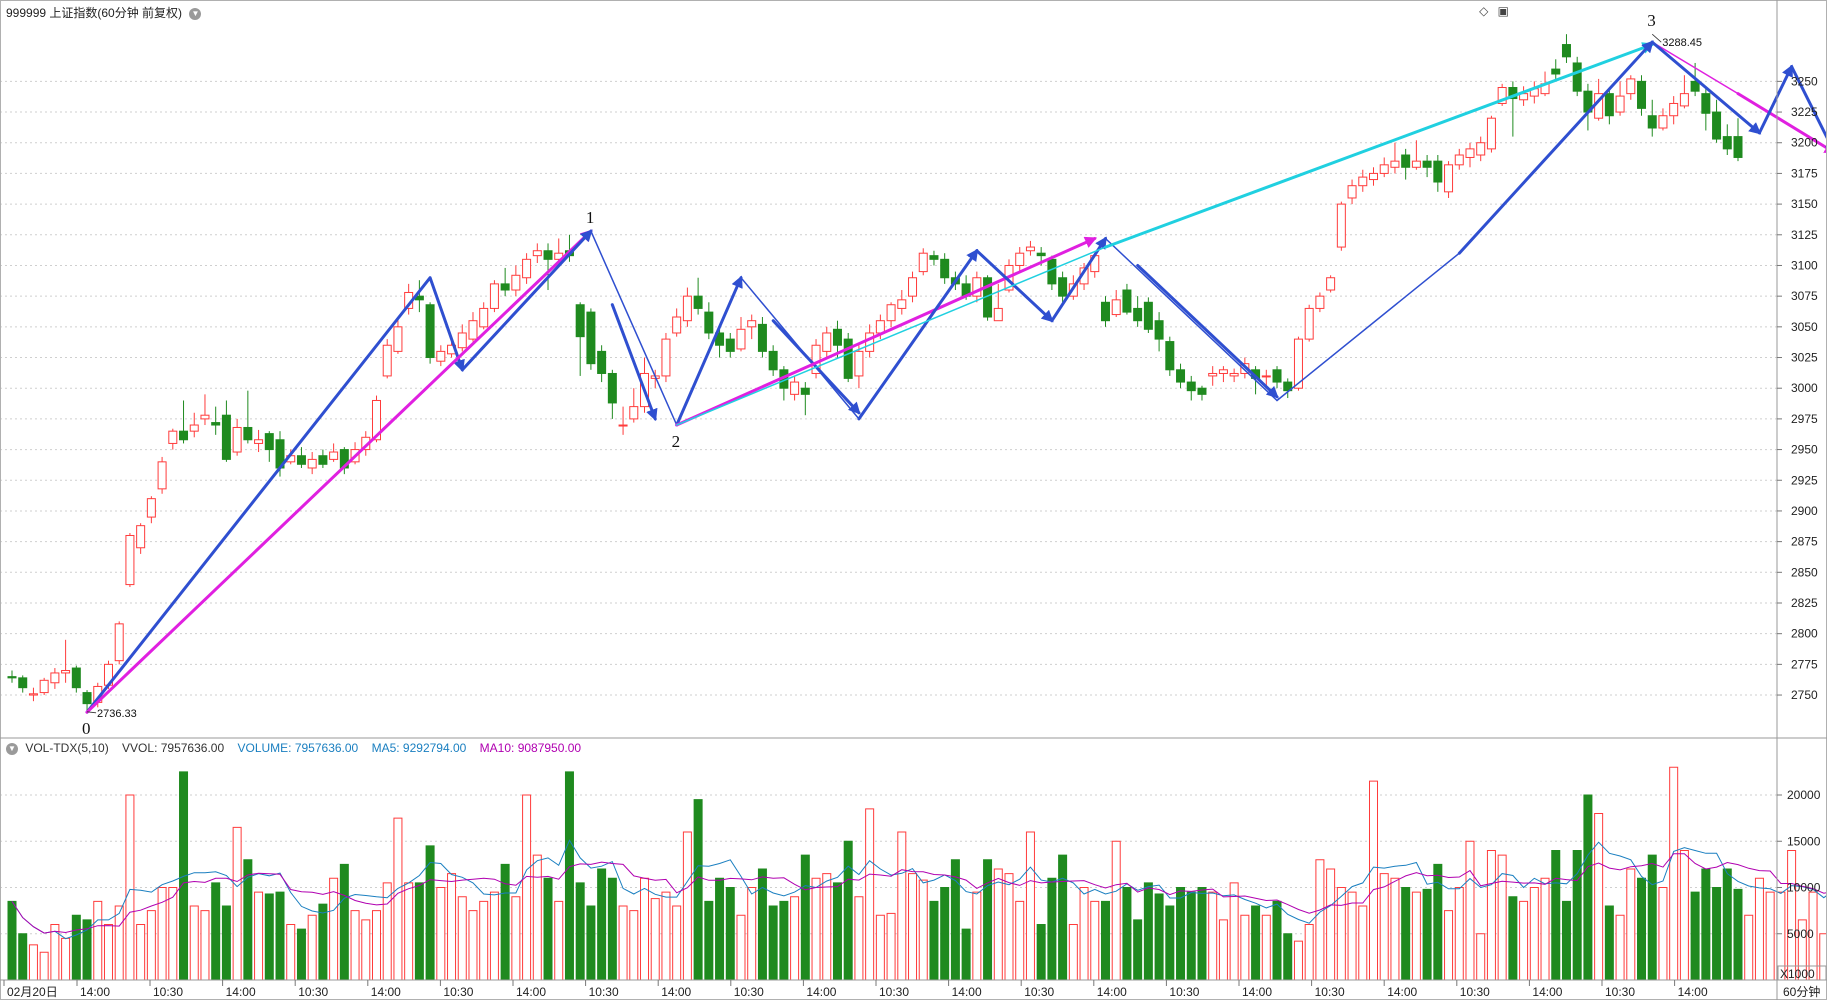 The image size is (1827, 1000). Describe the element at coordinates (94, 13) in the screenshot. I see `symbol-title: 999999 上证指数(60分钟 前复权)` at that location.